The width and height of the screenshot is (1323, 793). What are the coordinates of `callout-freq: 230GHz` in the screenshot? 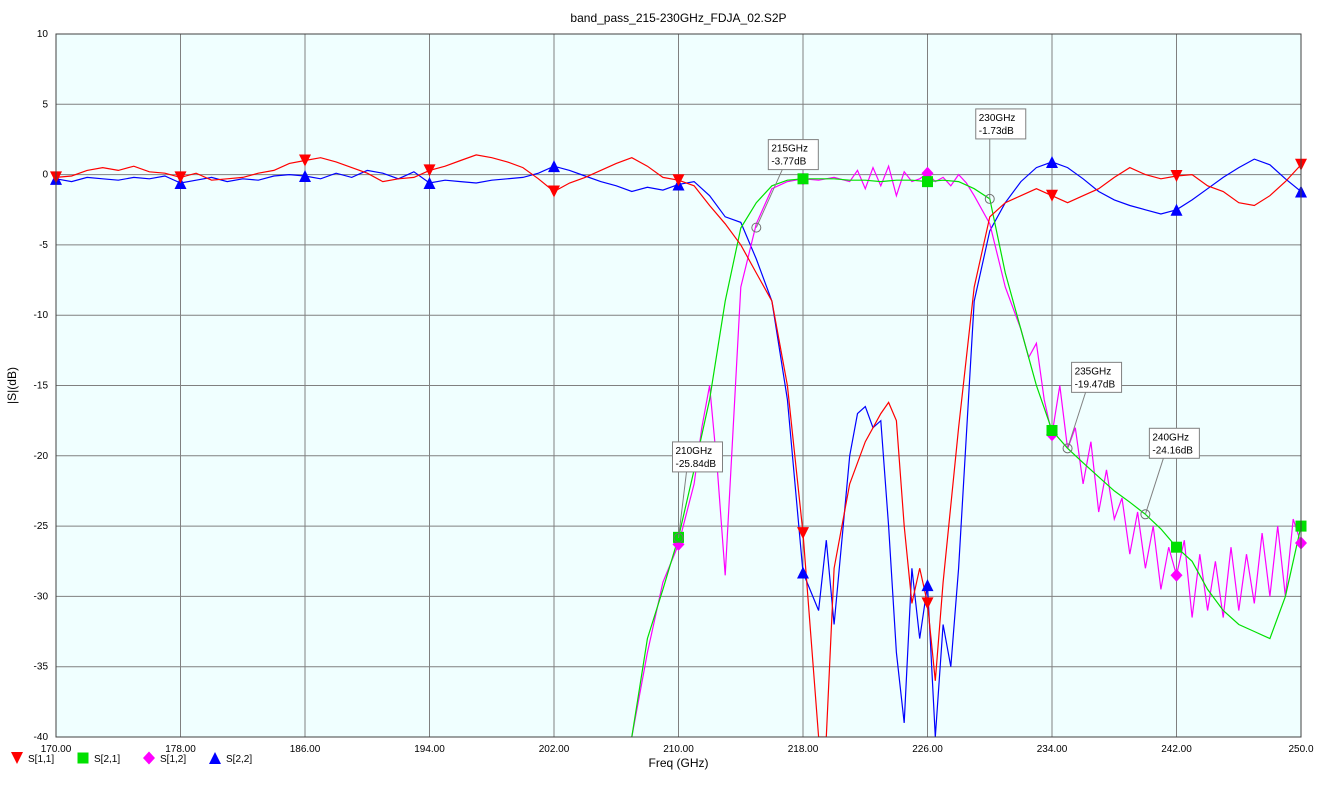 It's located at (997, 118).